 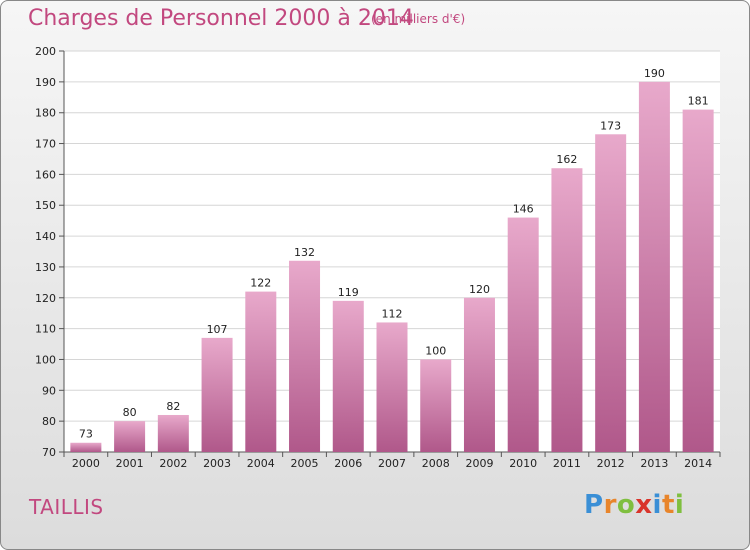 What do you see at coordinates (305, 356) in the screenshot?
I see `bar-2005` at bounding box center [305, 356].